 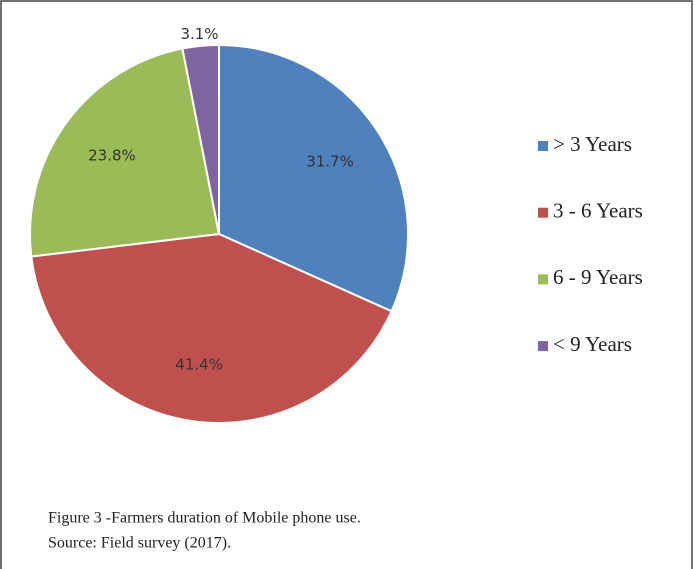 What do you see at coordinates (592, 144) in the screenshot?
I see `legend-label: > 3 Years` at bounding box center [592, 144].